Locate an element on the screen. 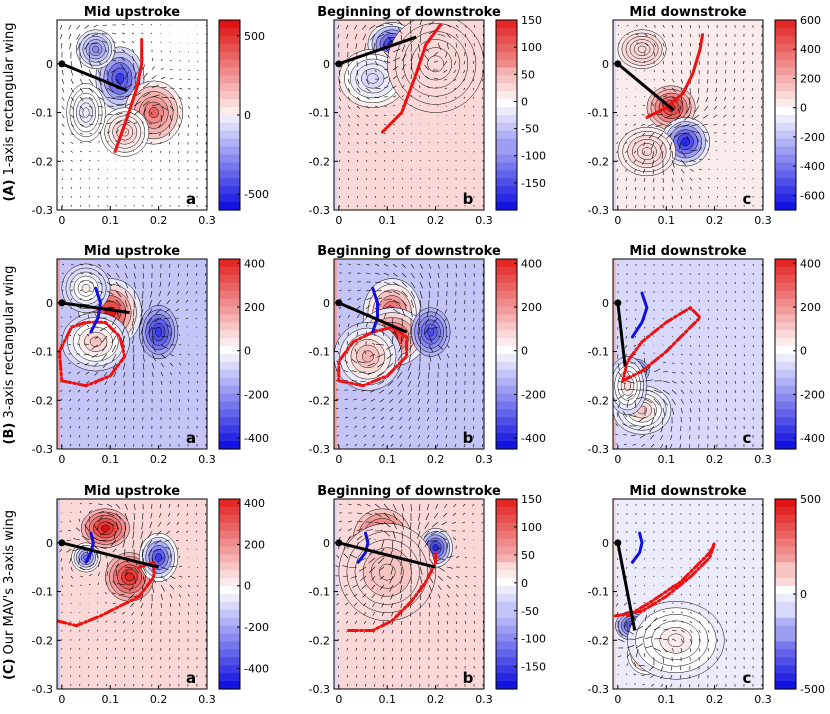 The width and height of the screenshot is (830, 714). wing-root-trajectory is located at coordinates (96, 310).